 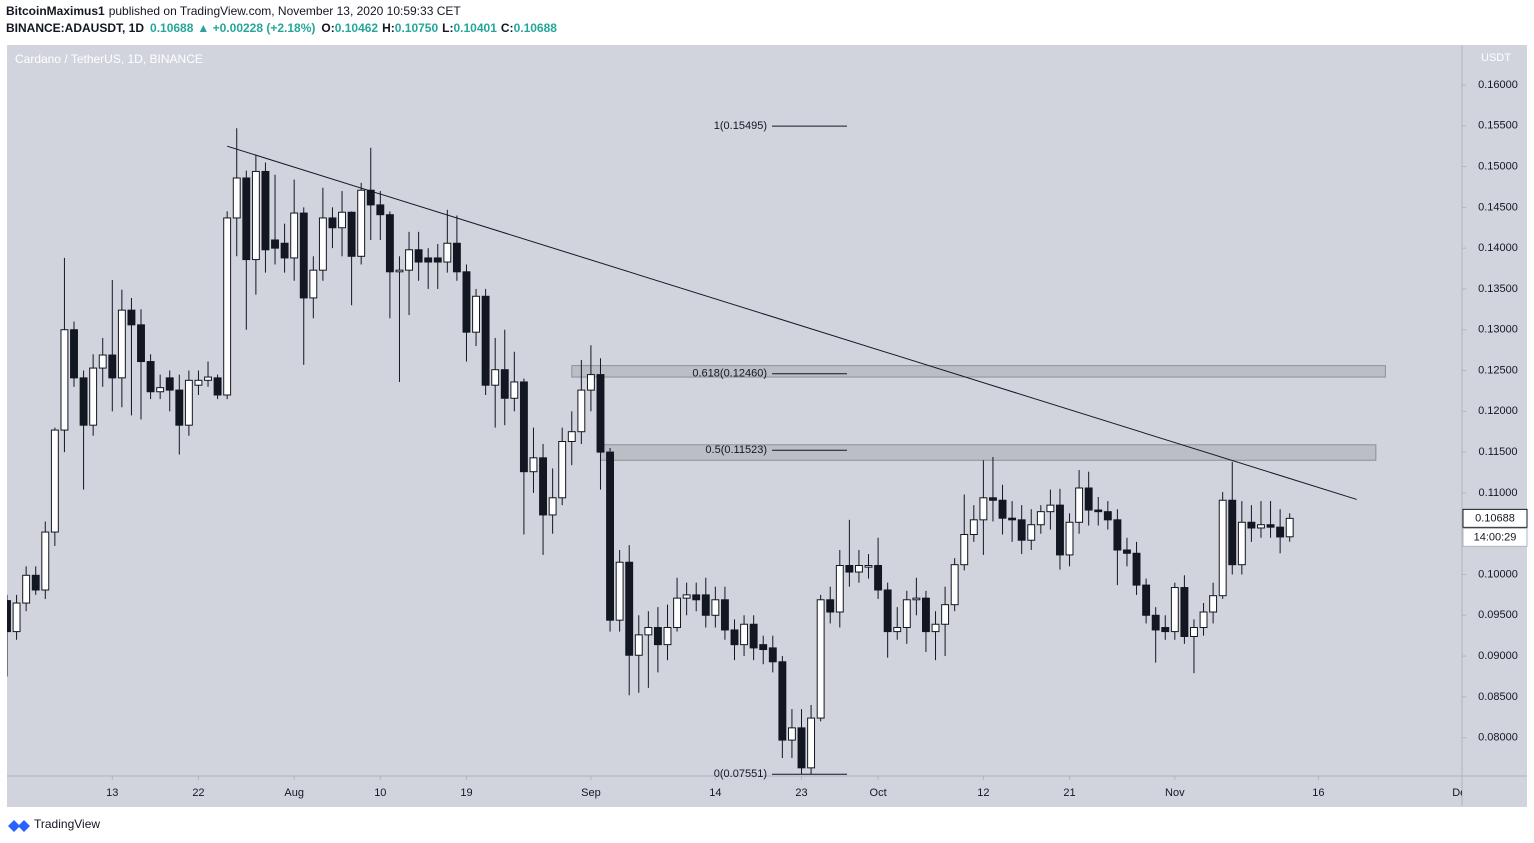 I want to click on x-tick-label: 23, so click(x=801, y=793).